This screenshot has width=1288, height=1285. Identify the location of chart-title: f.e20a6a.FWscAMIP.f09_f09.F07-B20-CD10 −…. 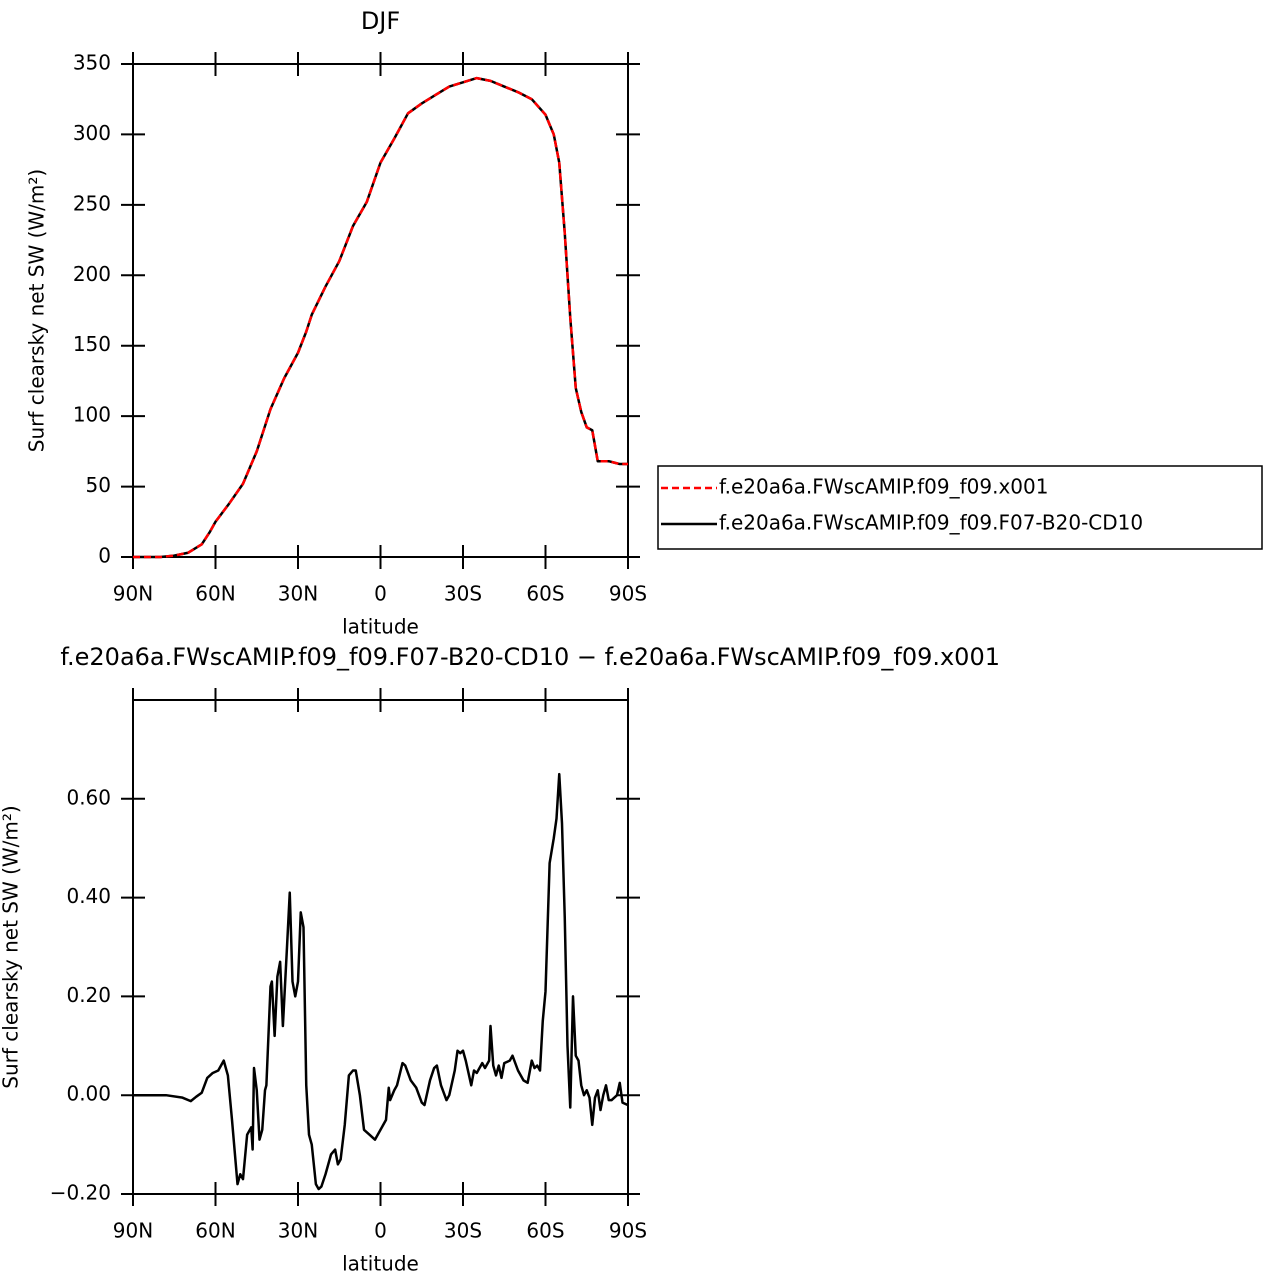
(530, 657).